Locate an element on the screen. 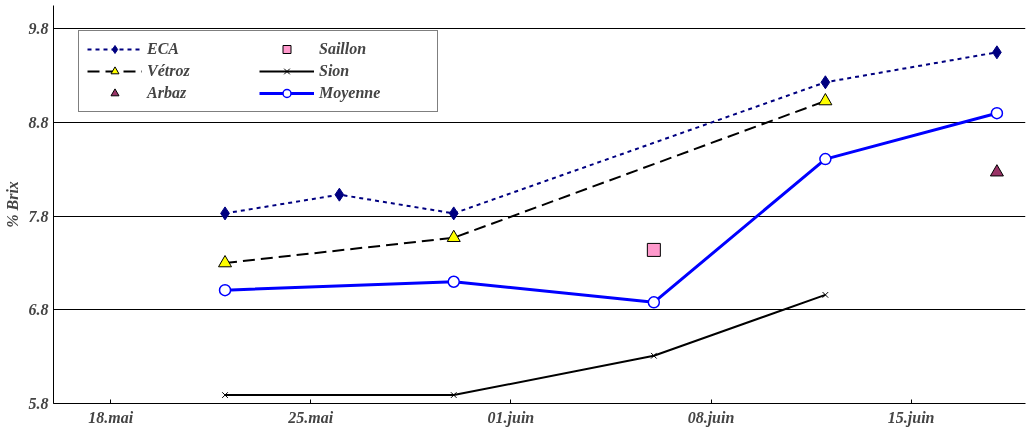 This screenshot has width=1036, height=433. legend-label: Moyenne is located at coordinates (350, 93).